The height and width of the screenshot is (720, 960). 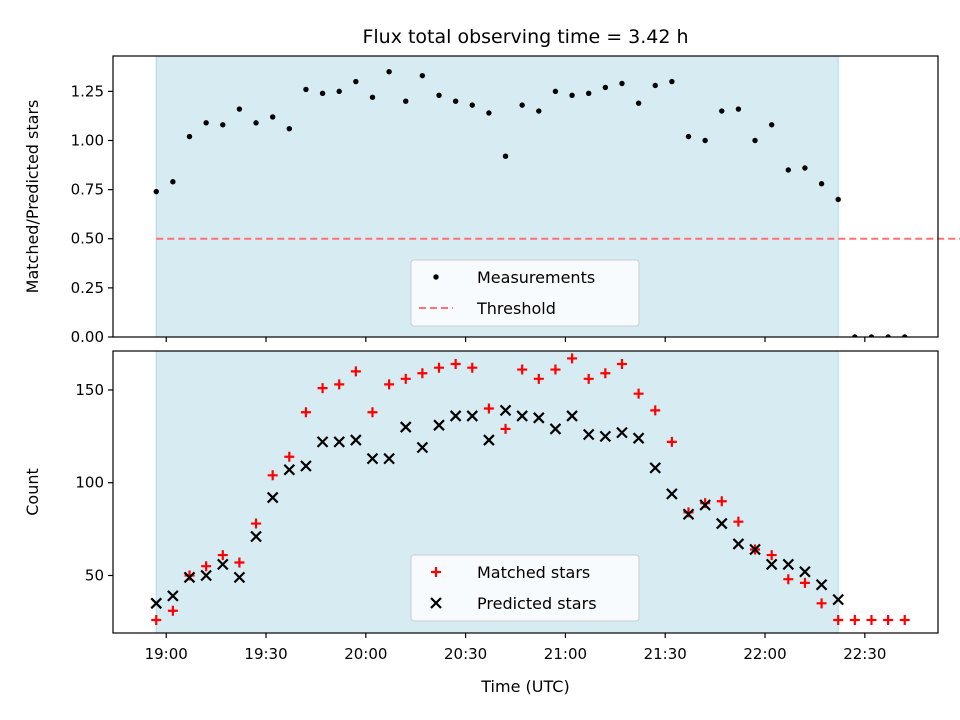 What do you see at coordinates (166, 654) in the screenshot?
I see `x-tick-label: 19:00` at bounding box center [166, 654].